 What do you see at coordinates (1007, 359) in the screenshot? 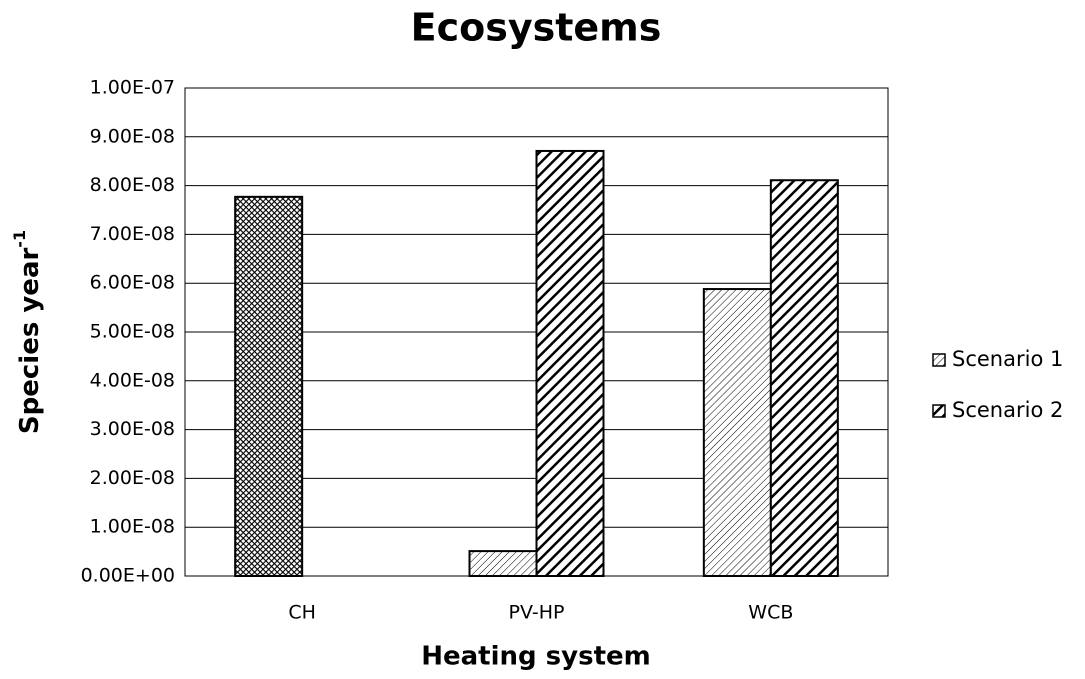
I see `legend-label: Scenario 1` at bounding box center [1007, 359].